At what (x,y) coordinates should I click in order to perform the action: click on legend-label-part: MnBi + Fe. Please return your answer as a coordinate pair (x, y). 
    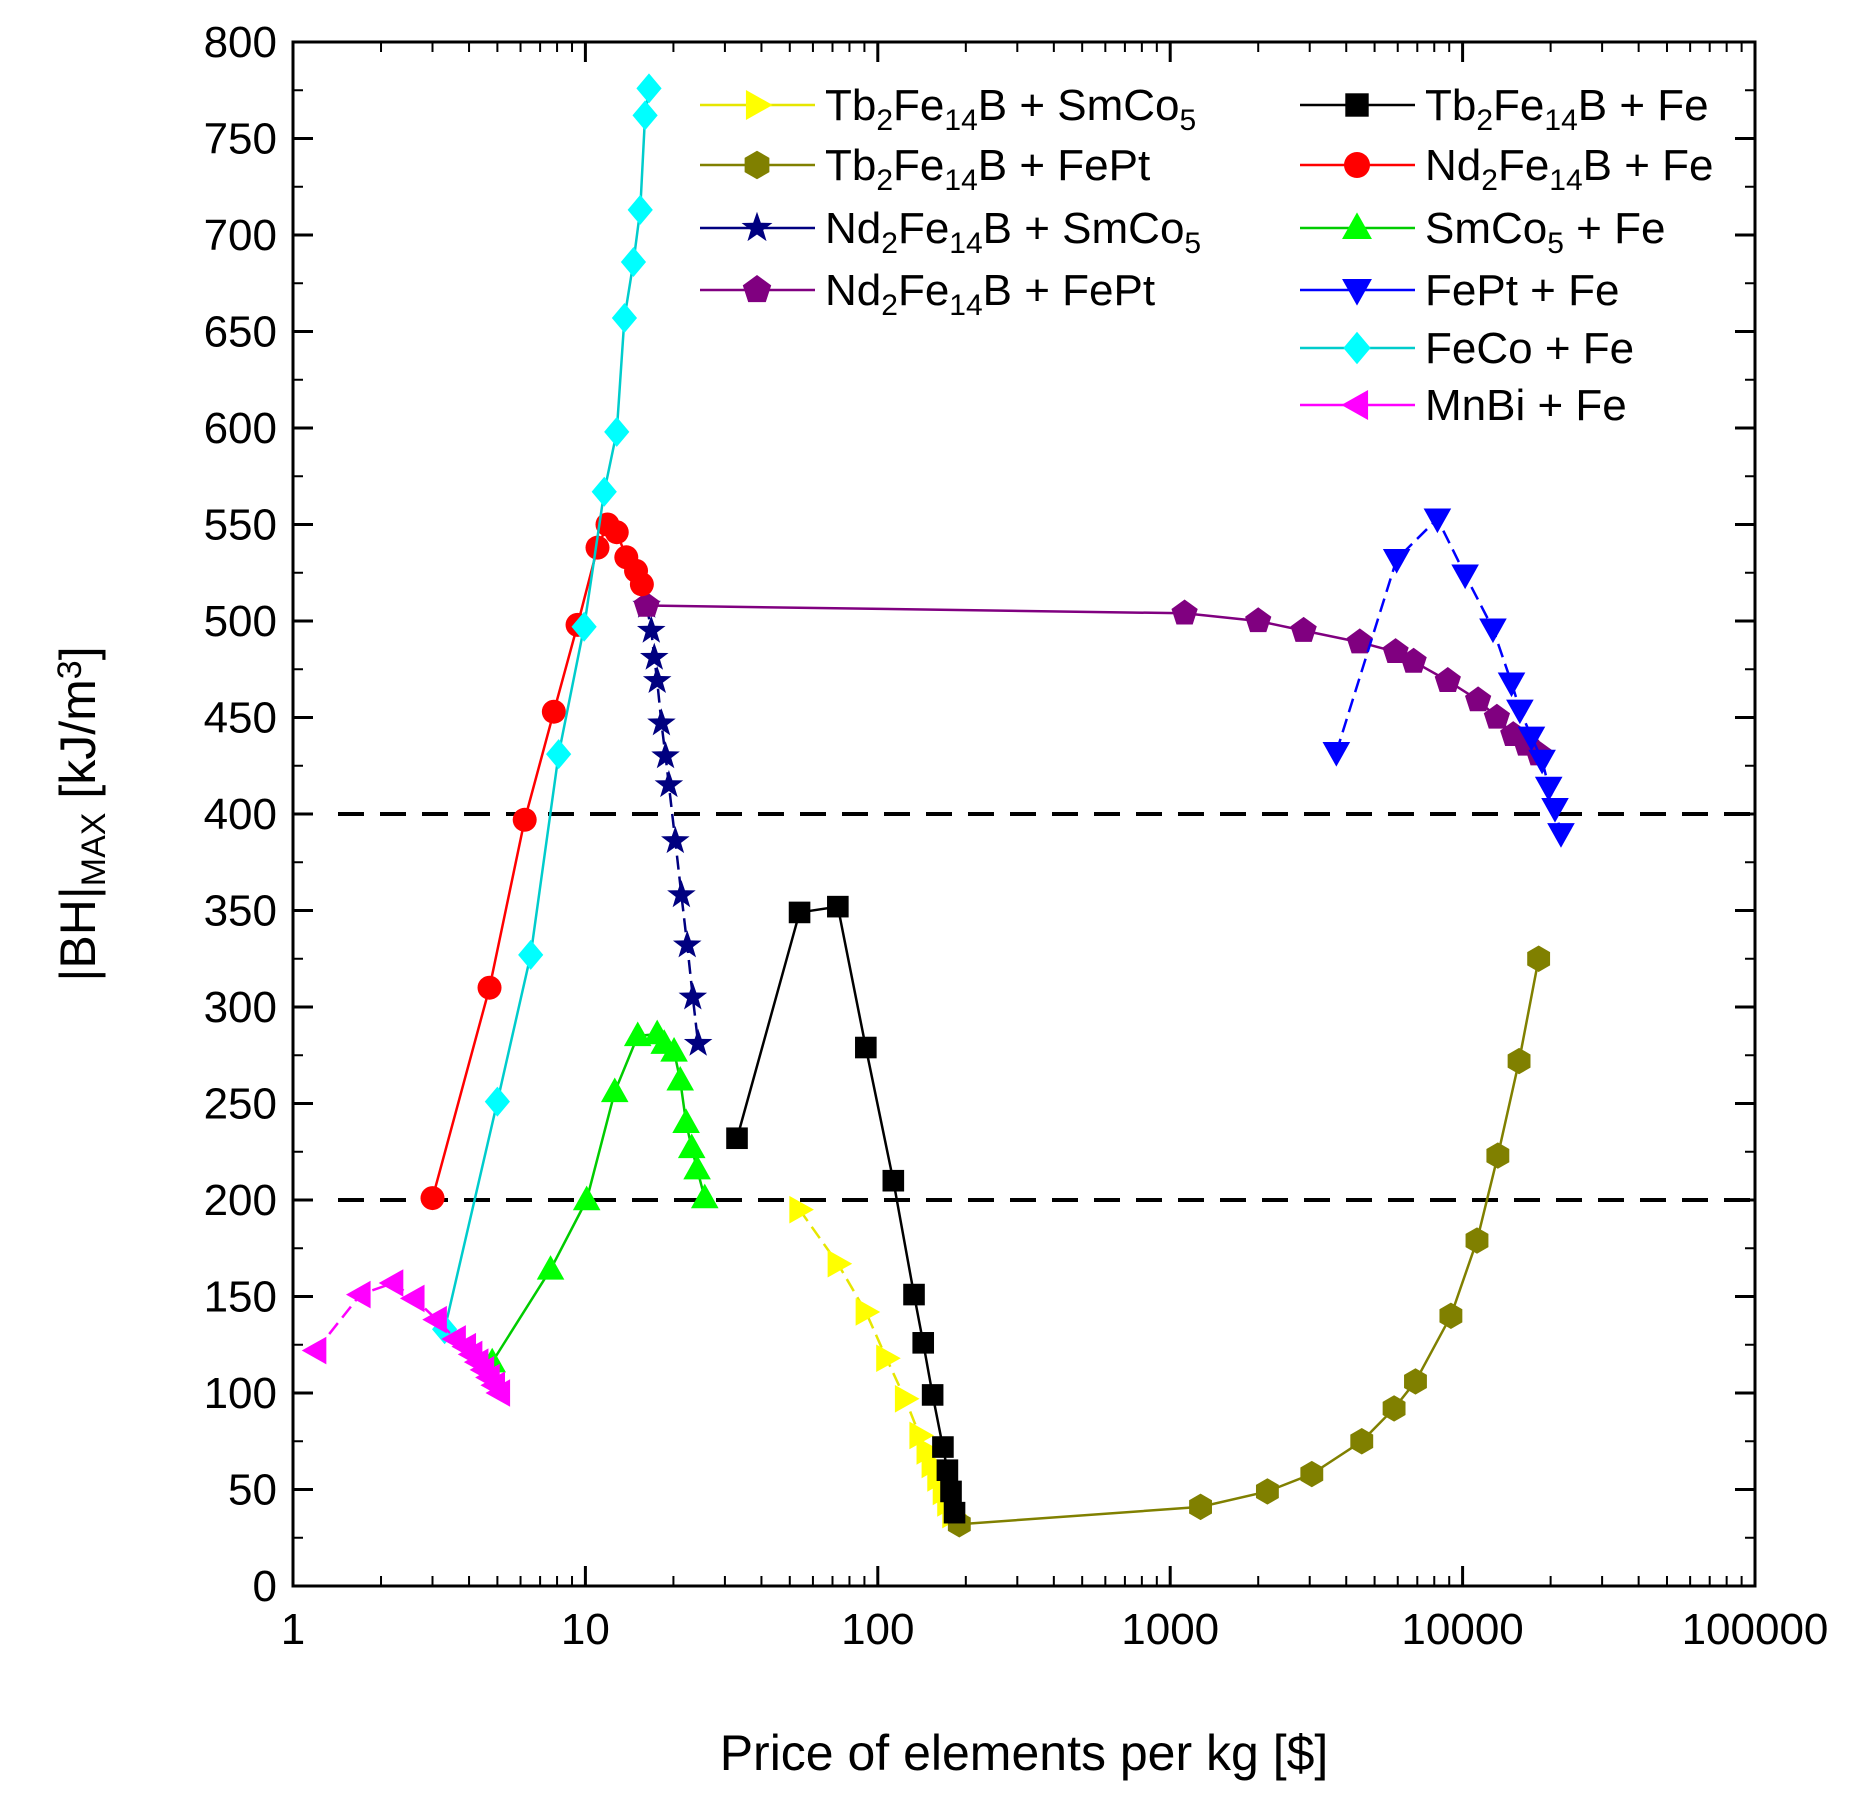
    Looking at the image, I should click on (1526, 405).